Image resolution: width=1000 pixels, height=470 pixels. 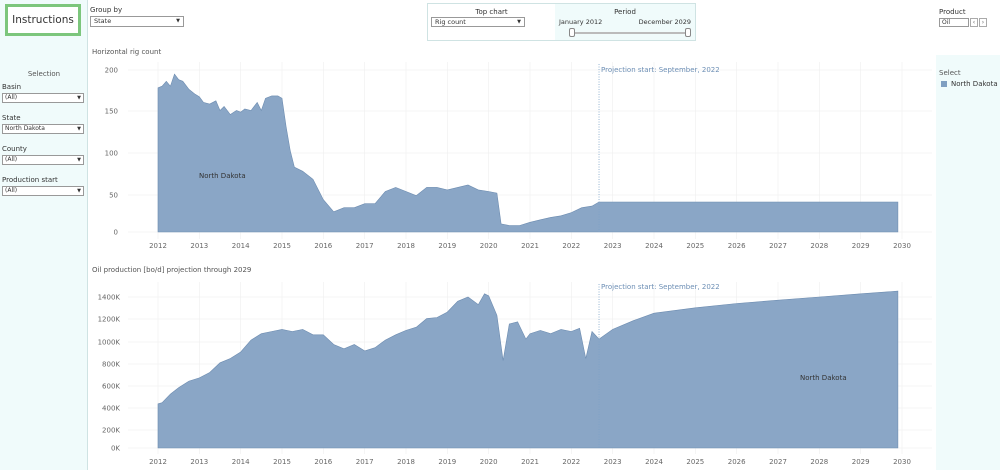 I want to click on period-slider-track, so click(x=630, y=33).